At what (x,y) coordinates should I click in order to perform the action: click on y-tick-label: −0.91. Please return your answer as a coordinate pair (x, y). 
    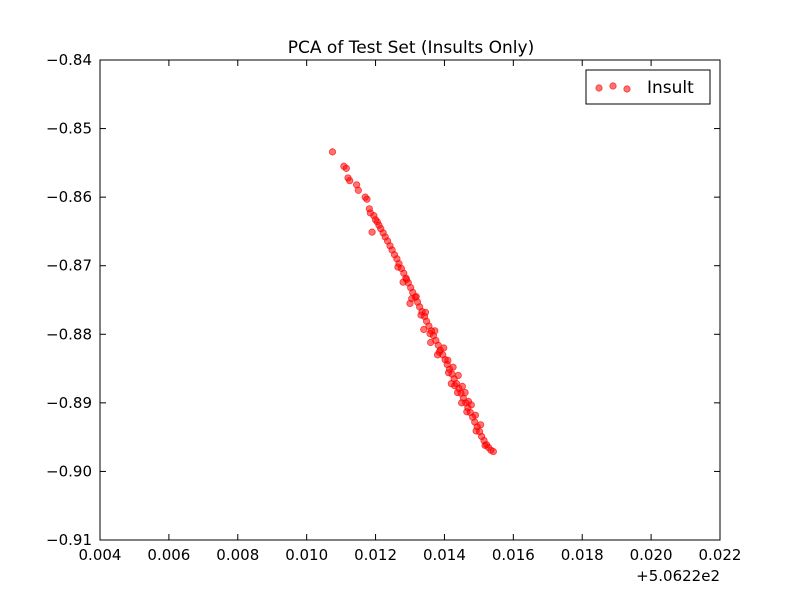
    Looking at the image, I should click on (69, 540).